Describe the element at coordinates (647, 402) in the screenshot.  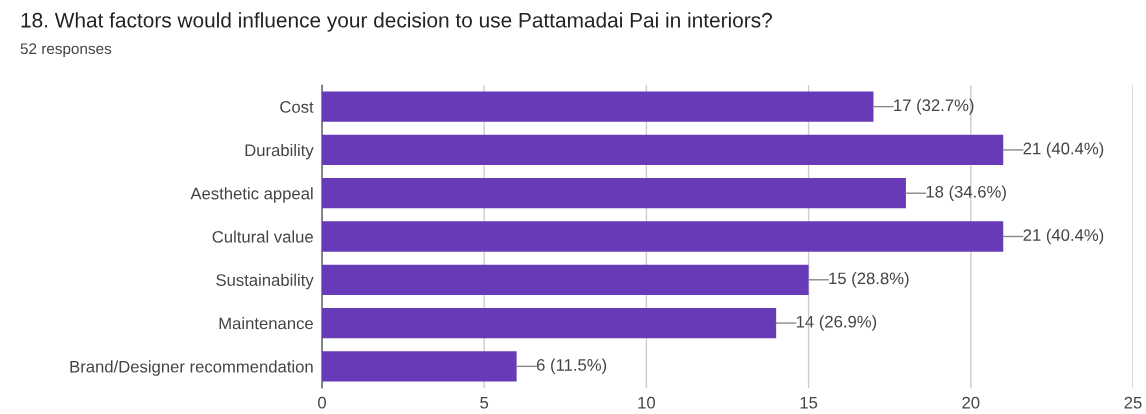
I see `x-tick-label: 10` at that location.